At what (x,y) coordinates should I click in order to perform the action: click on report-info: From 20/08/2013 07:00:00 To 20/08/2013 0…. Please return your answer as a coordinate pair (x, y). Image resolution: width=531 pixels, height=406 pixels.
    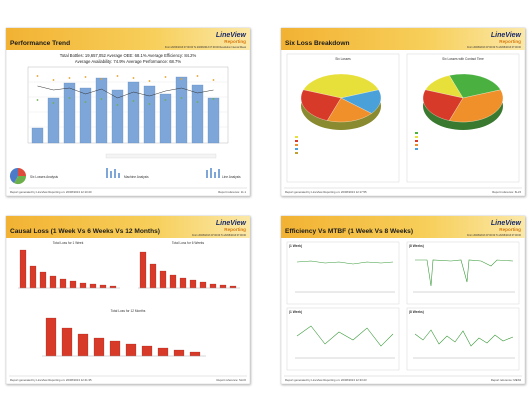
    Looking at the image, I should click on (494, 235).